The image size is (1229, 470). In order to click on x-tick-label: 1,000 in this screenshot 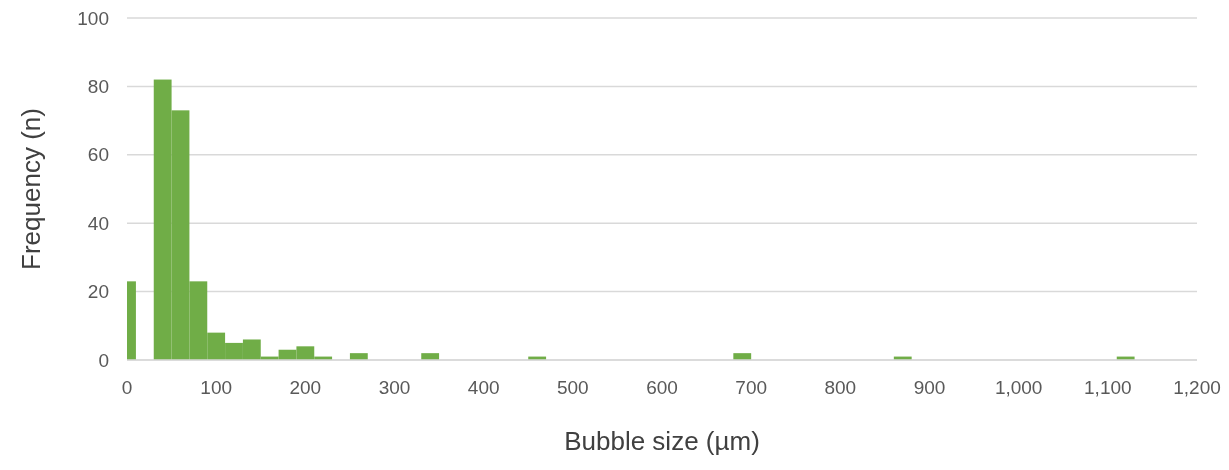, I will do `click(1018, 387)`.